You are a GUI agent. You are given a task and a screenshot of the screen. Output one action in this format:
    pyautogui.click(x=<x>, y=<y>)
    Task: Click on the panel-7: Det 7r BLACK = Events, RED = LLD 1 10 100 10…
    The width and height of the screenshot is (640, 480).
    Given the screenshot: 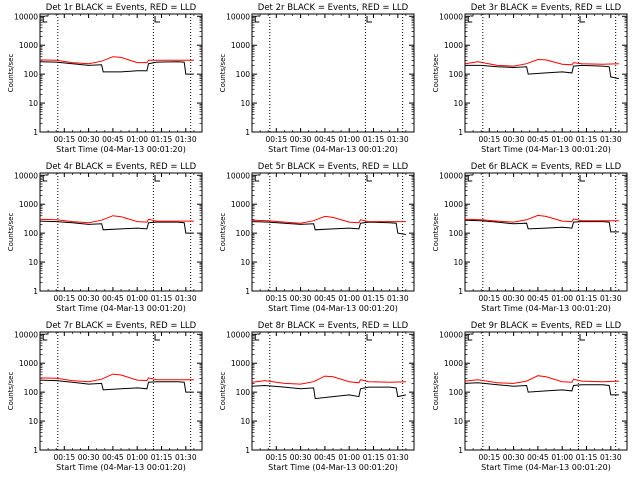 What is the action you would take?
    pyautogui.click(x=105, y=396)
    